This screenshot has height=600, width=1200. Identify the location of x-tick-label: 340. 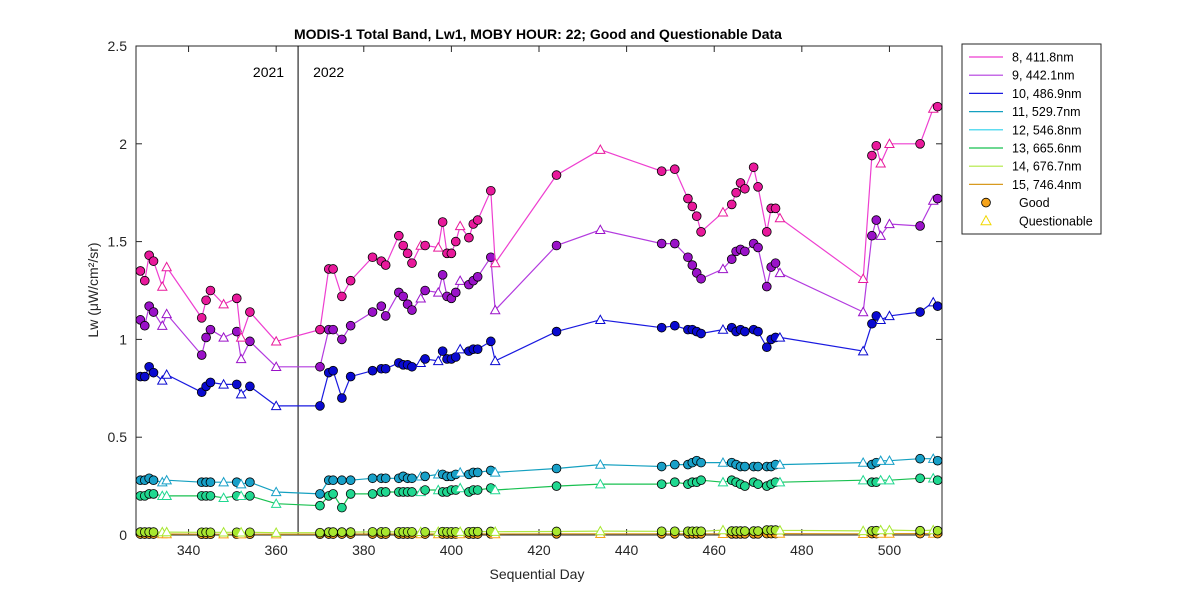
(189, 550).